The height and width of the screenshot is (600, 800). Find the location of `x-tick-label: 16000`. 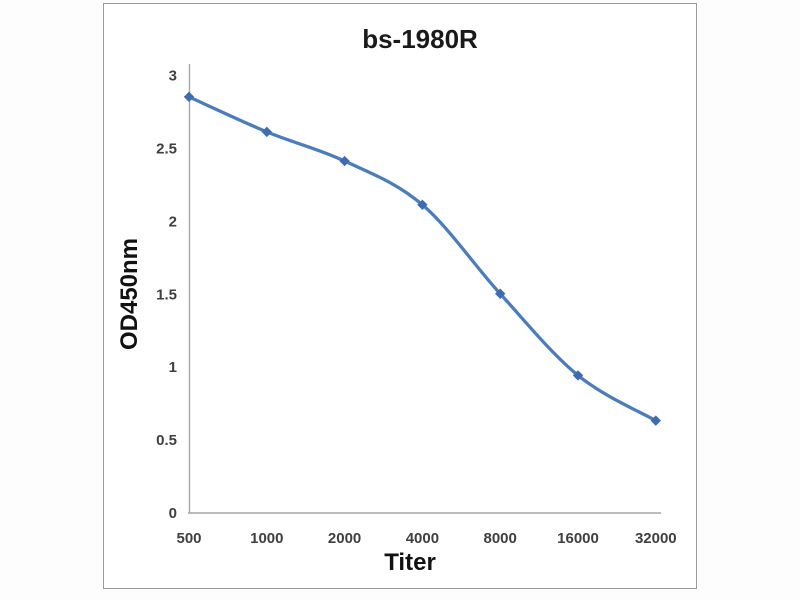

x-tick-label: 16000 is located at coordinates (578, 538).